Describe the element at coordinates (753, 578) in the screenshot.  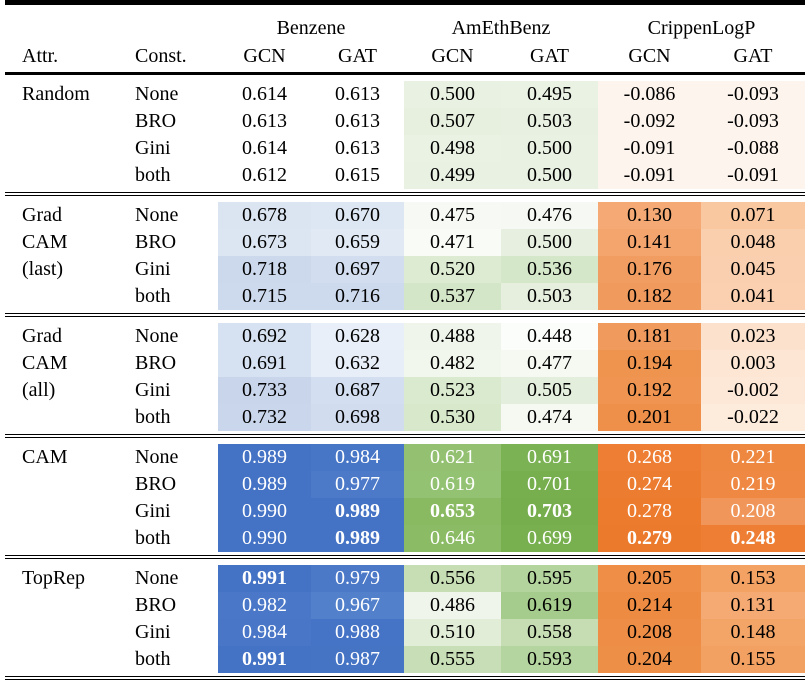
I see `value-cell: 0.153` at that location.